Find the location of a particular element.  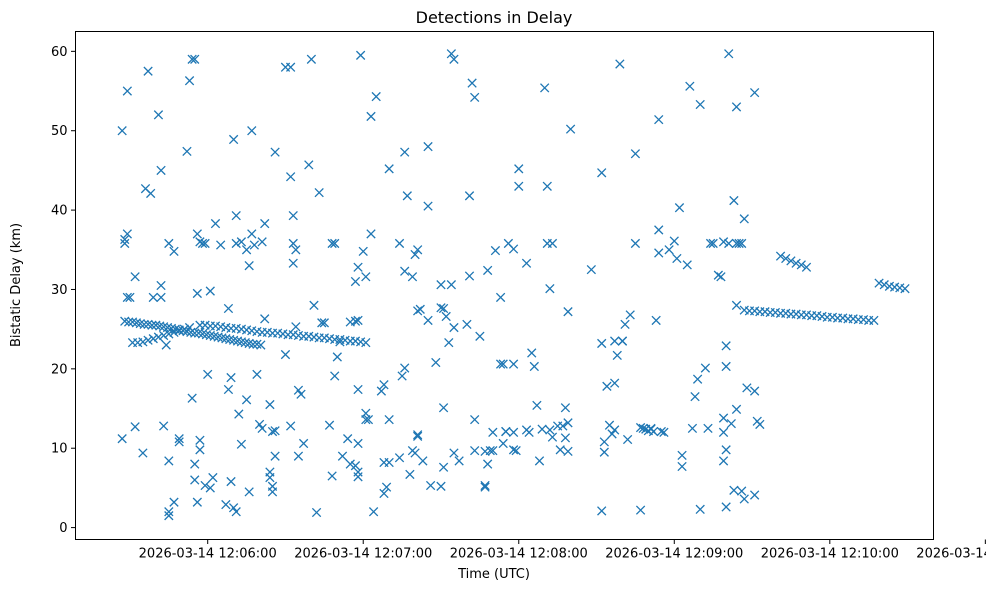

x-tick-label: 2026-03-14 12:06:00 is located at coordinates (208, 554).